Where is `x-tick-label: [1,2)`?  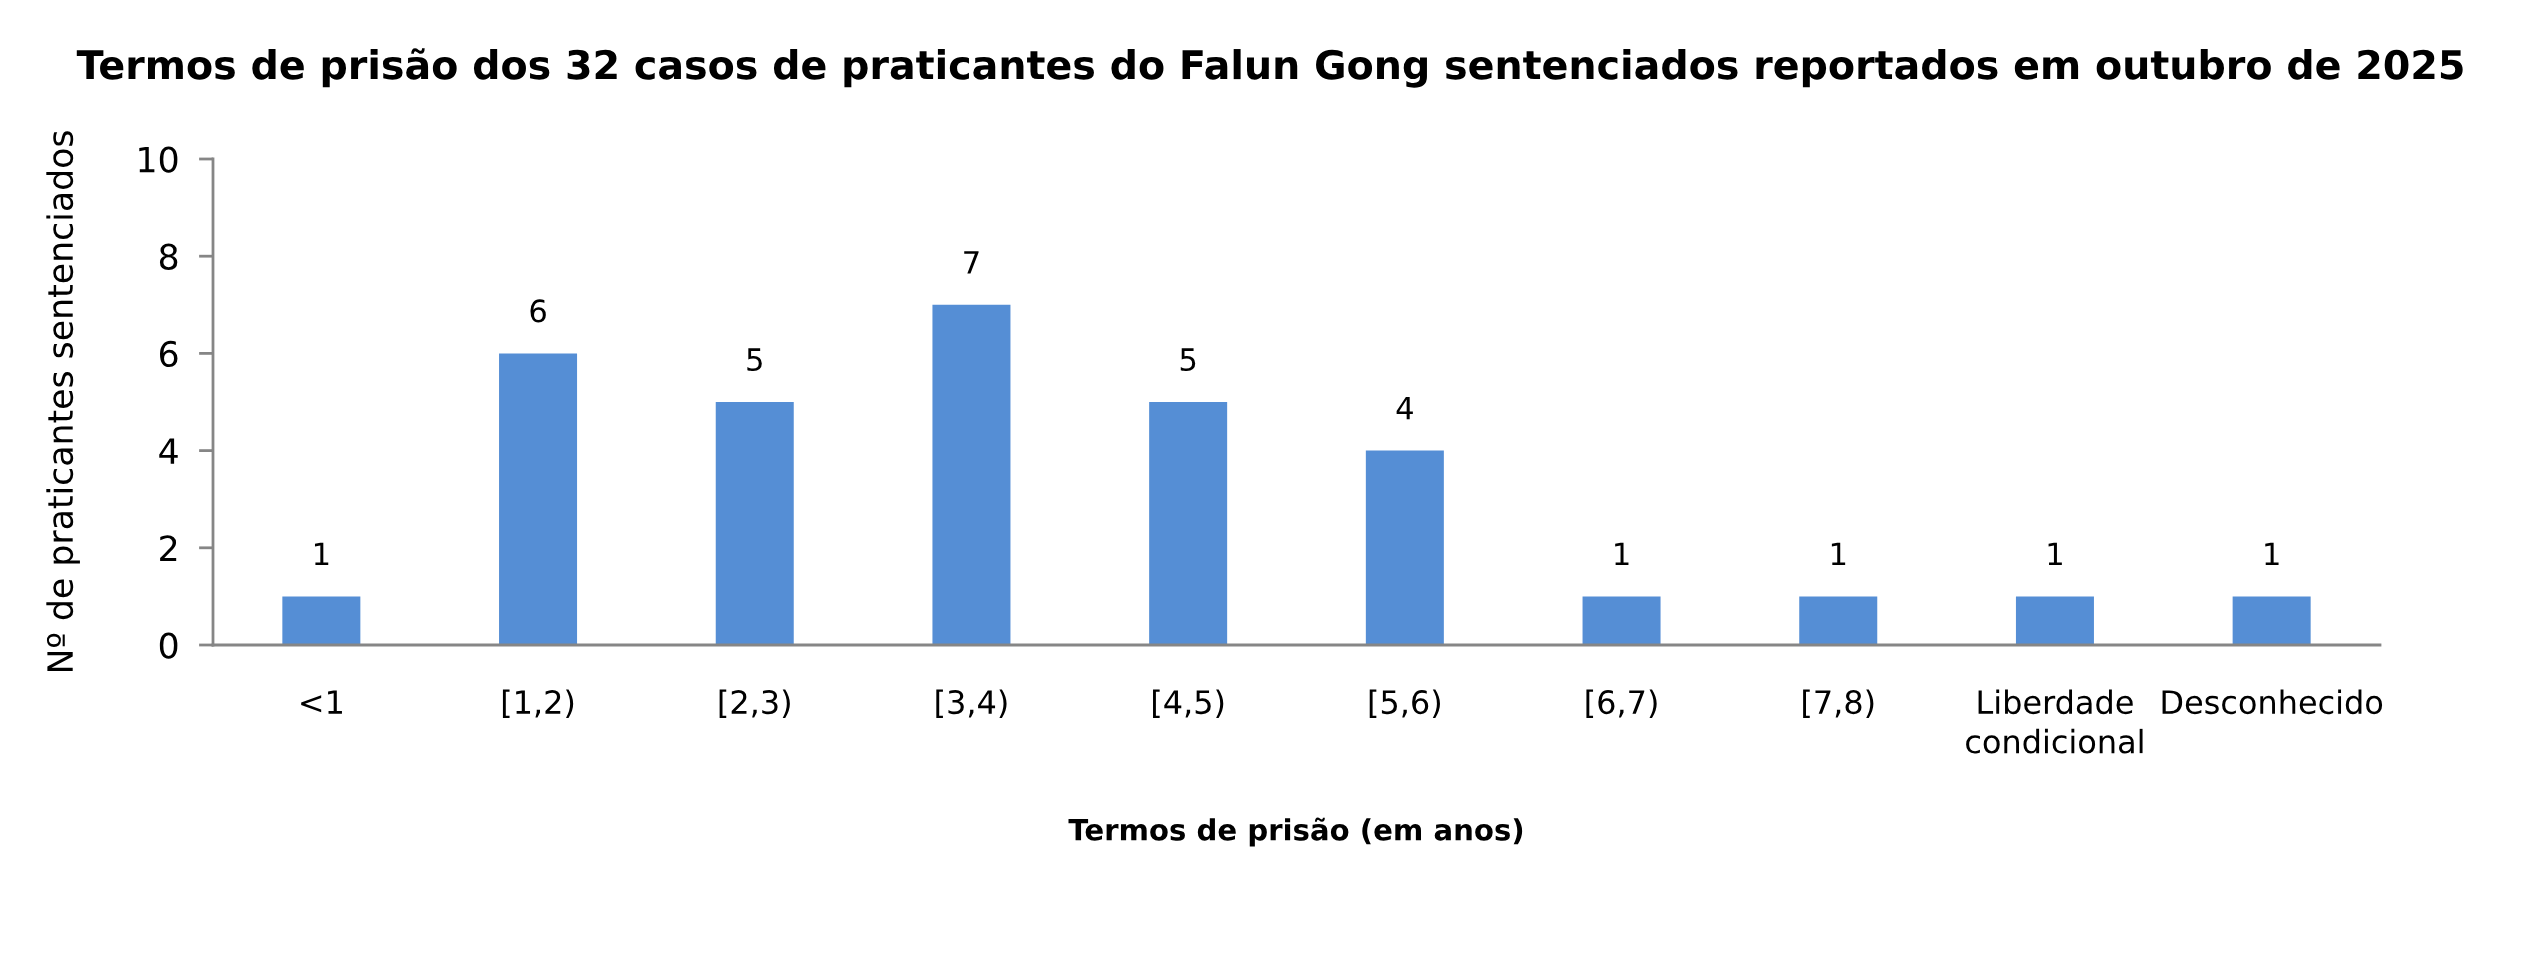 x-tick-label: [1,2) is located at coordinates (538, 703).